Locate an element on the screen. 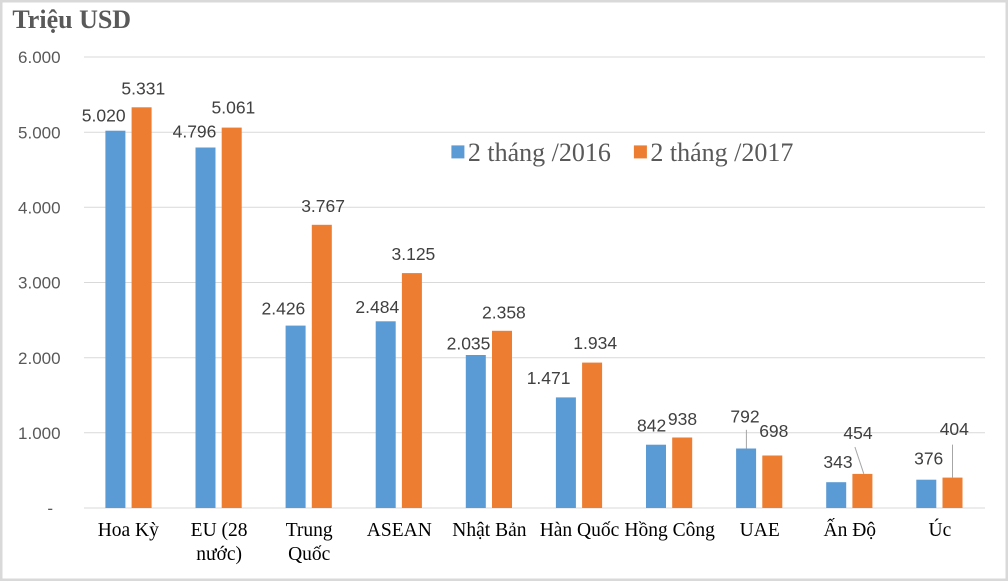 The height and width of the screenshot is (581, 1008). svg-text: 2.000 is located at coordinates (39, 358).